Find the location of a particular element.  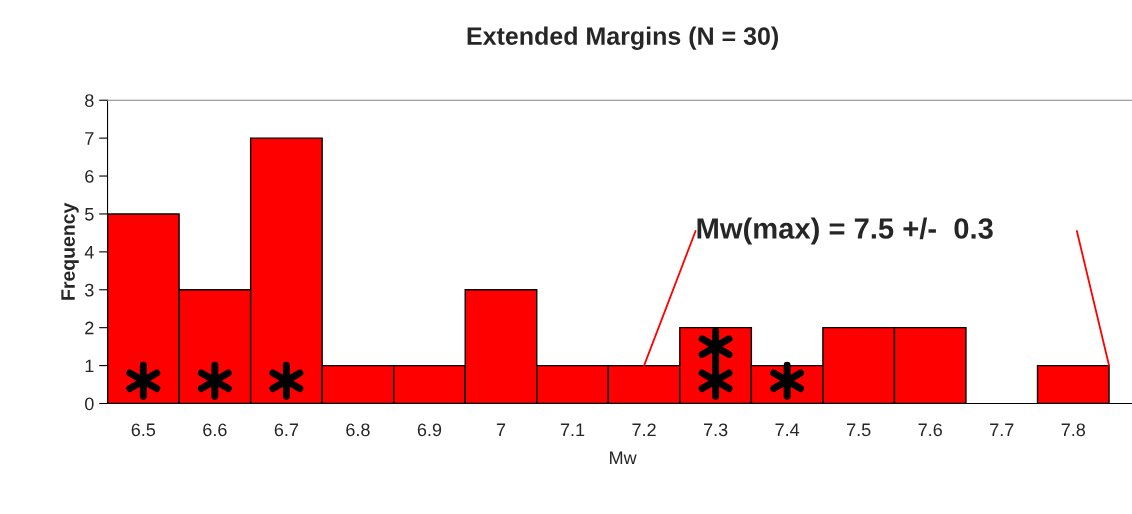

x-tick-label: 7.4 is located at coordinates (787, 430).